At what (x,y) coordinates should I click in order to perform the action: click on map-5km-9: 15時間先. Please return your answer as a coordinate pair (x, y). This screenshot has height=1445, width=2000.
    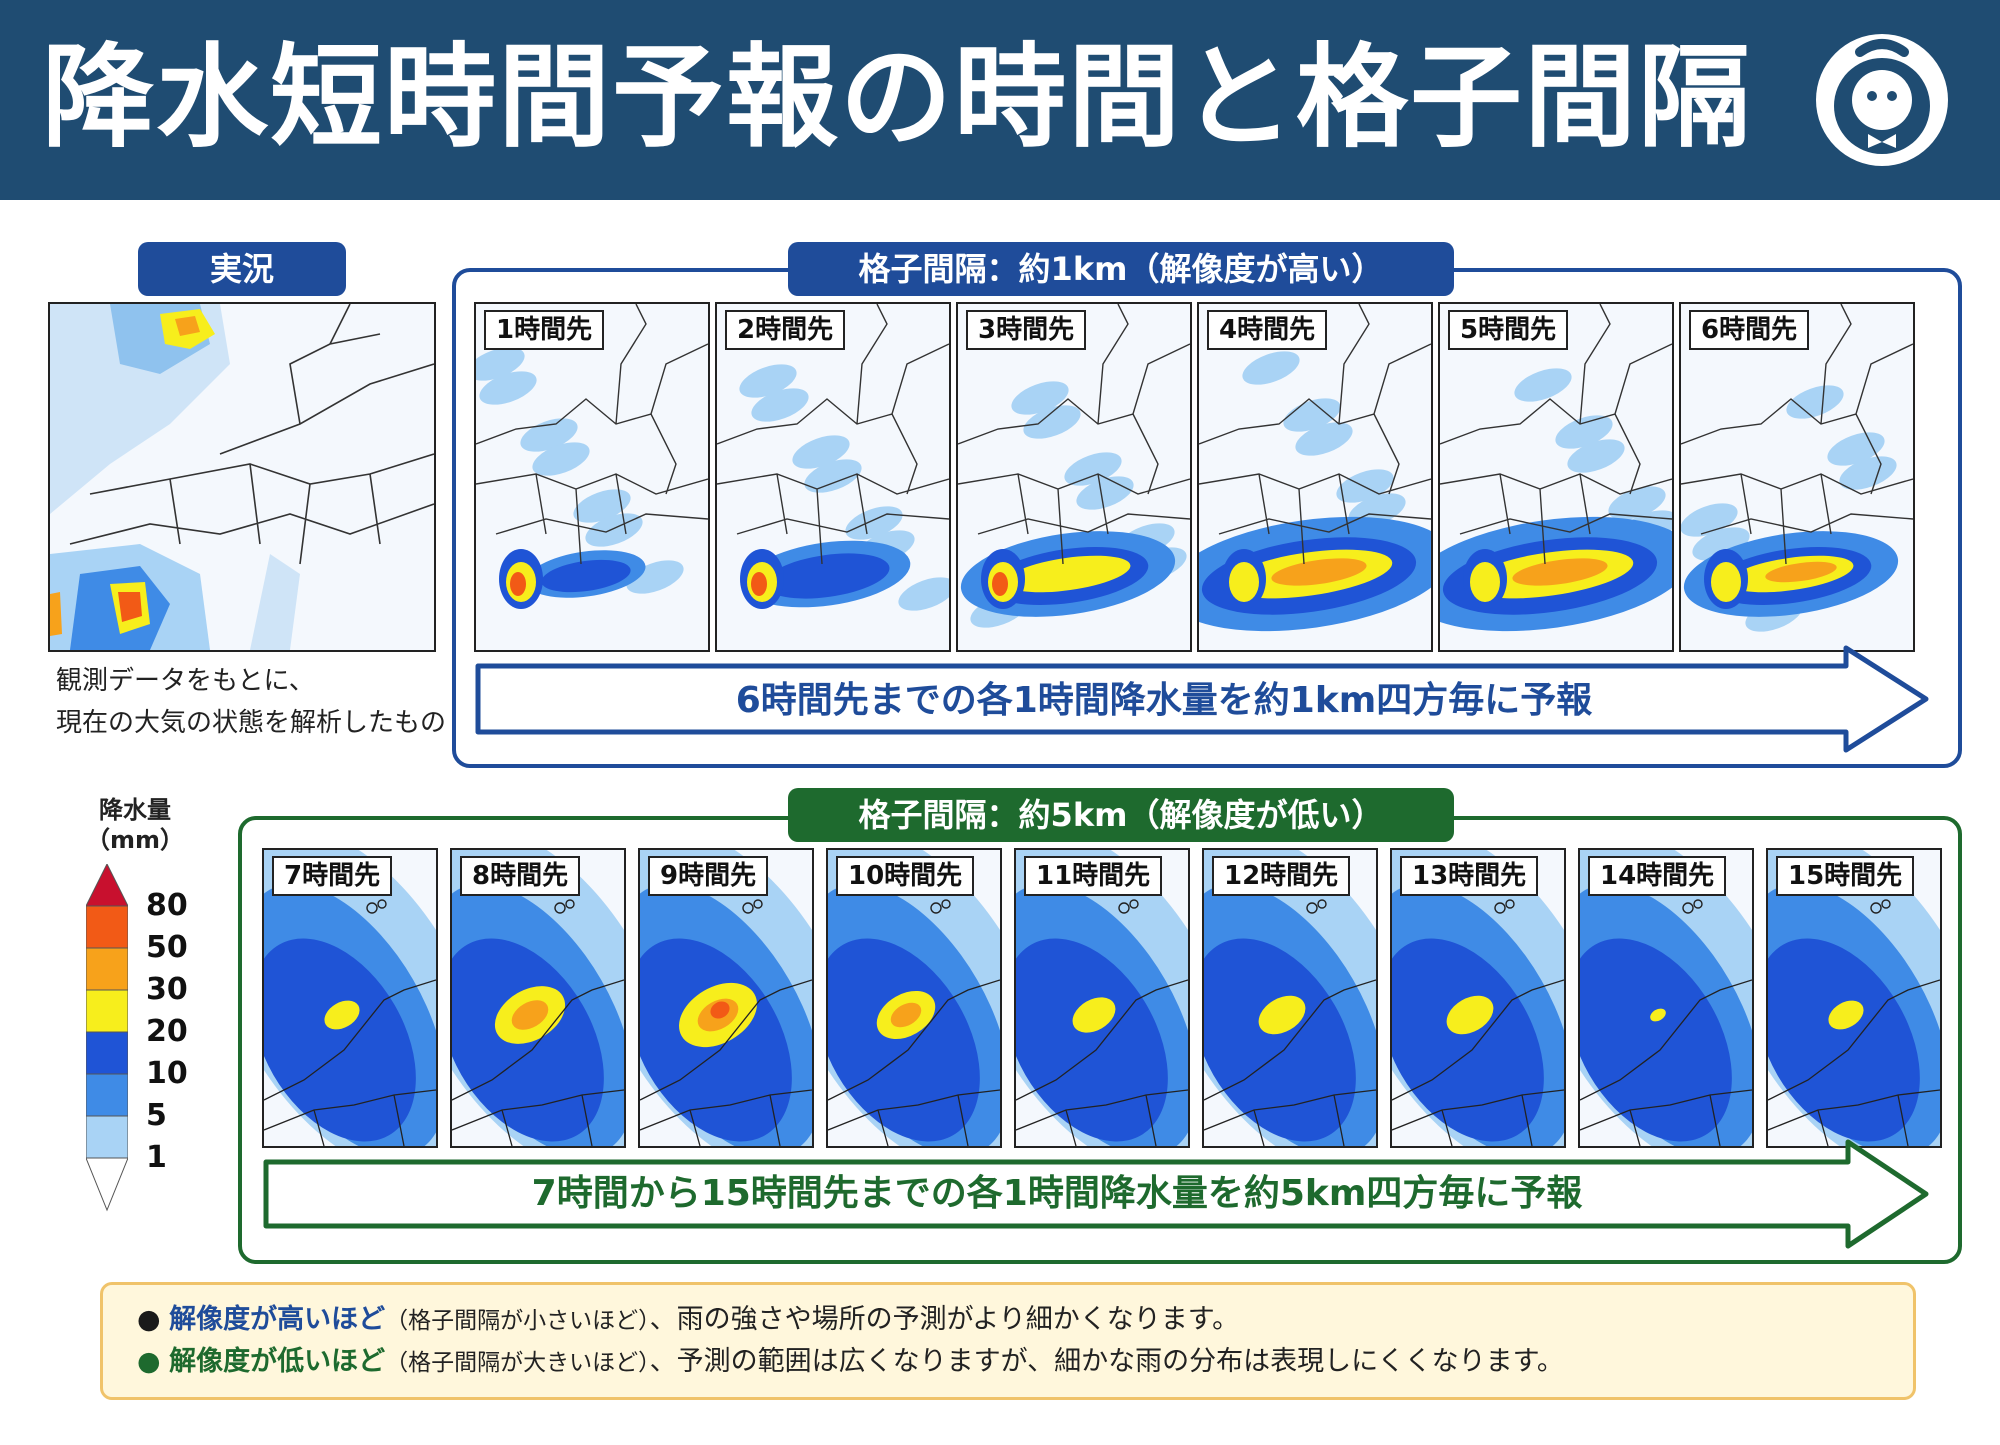
    Looking at the image, I should click on (1854, 998).